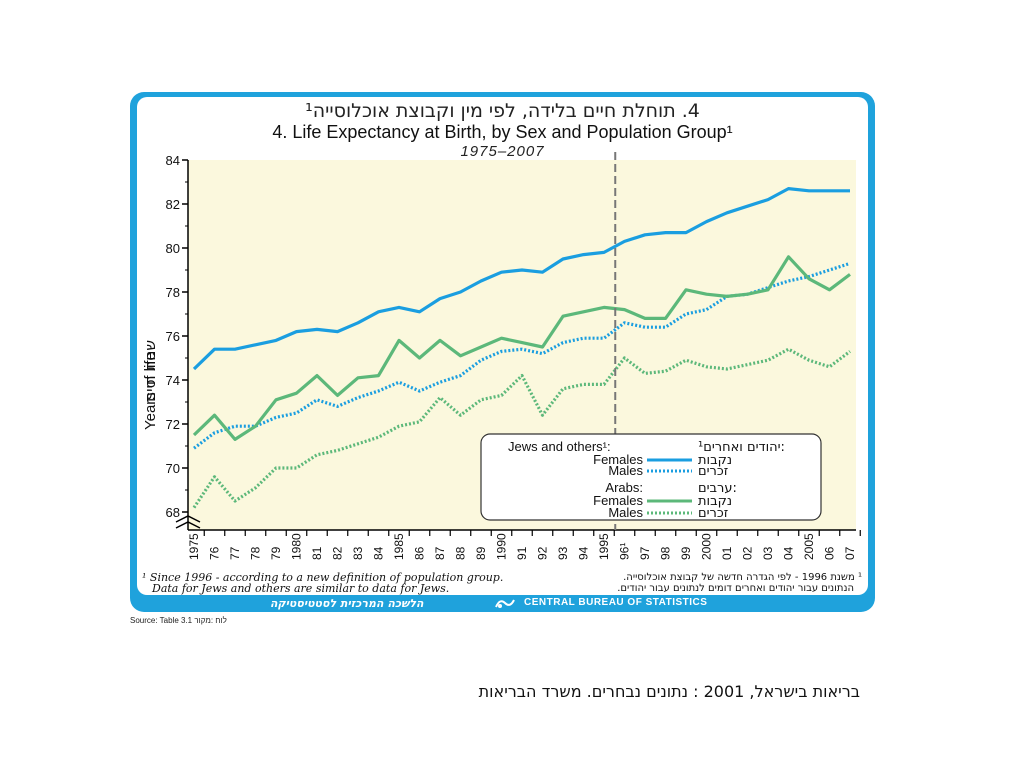  Describe the element at coordinates (379, 553) in the screenshot. I see `x-tick-label: 84` at that location.